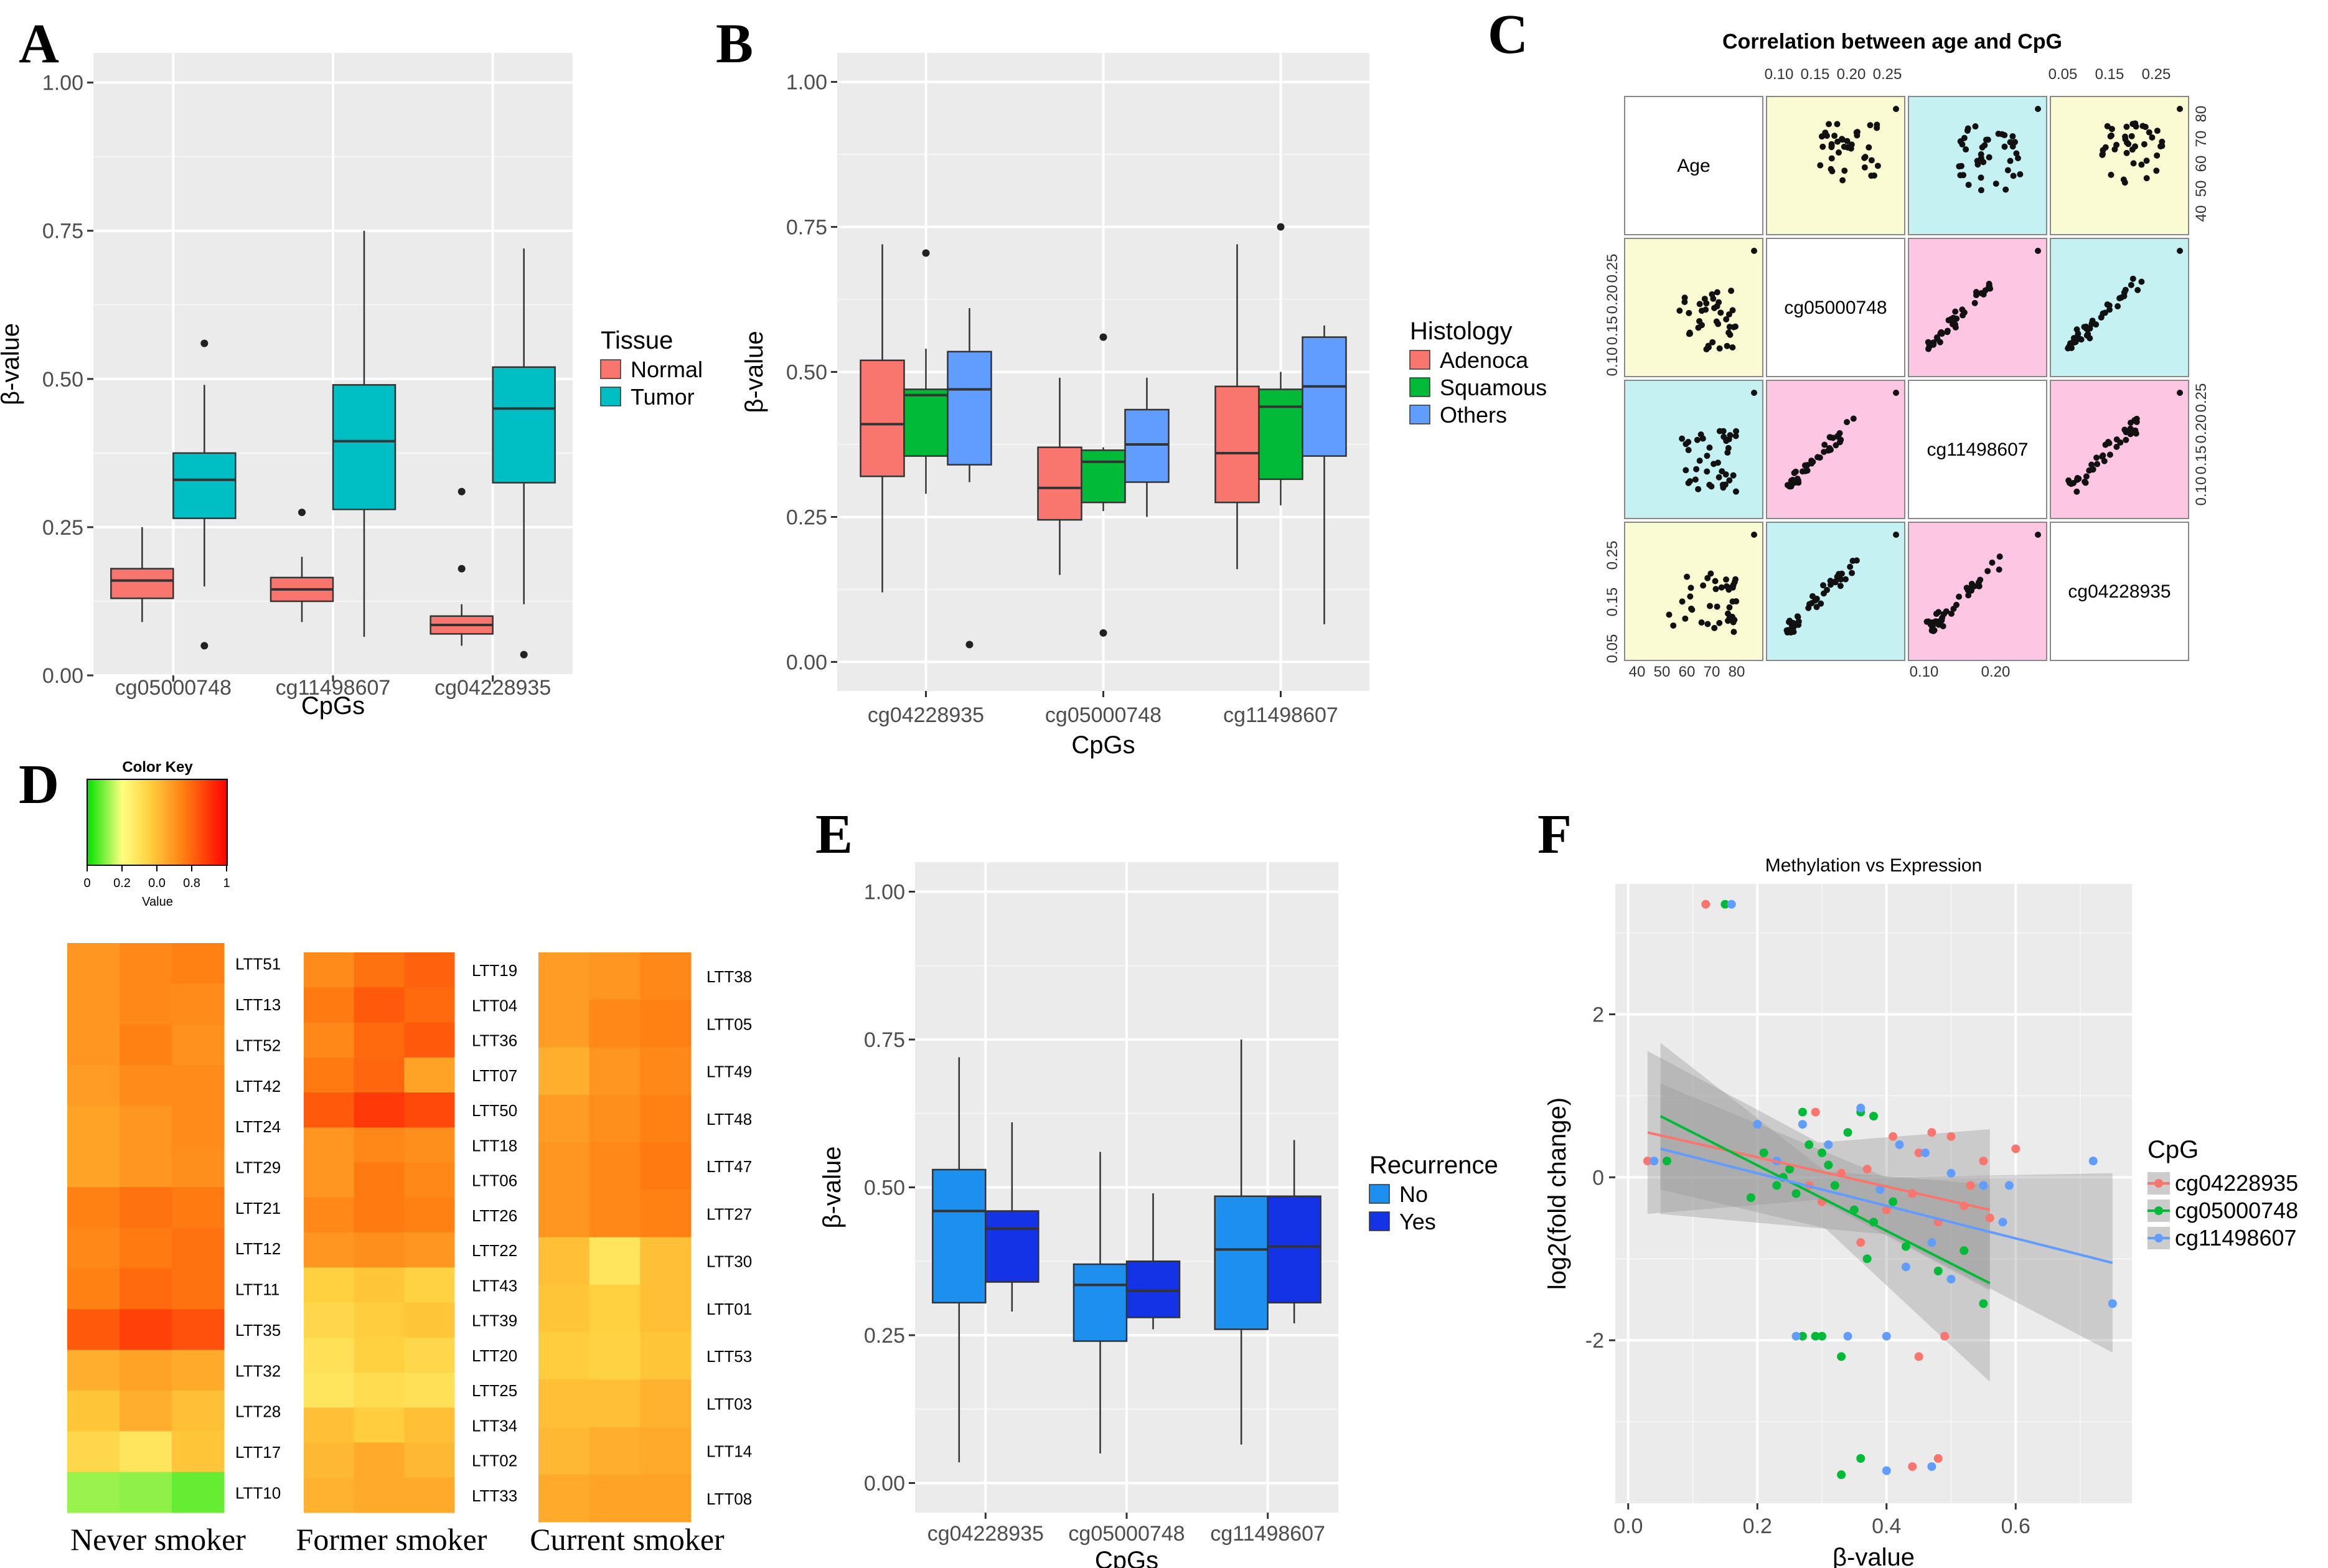 The width and height of the screenshot is (2328, 1568). What do you see at coordinates (1413, 1194) in the screenshot?
I see `legend-label: No` at bounding box center [1413, 1194].